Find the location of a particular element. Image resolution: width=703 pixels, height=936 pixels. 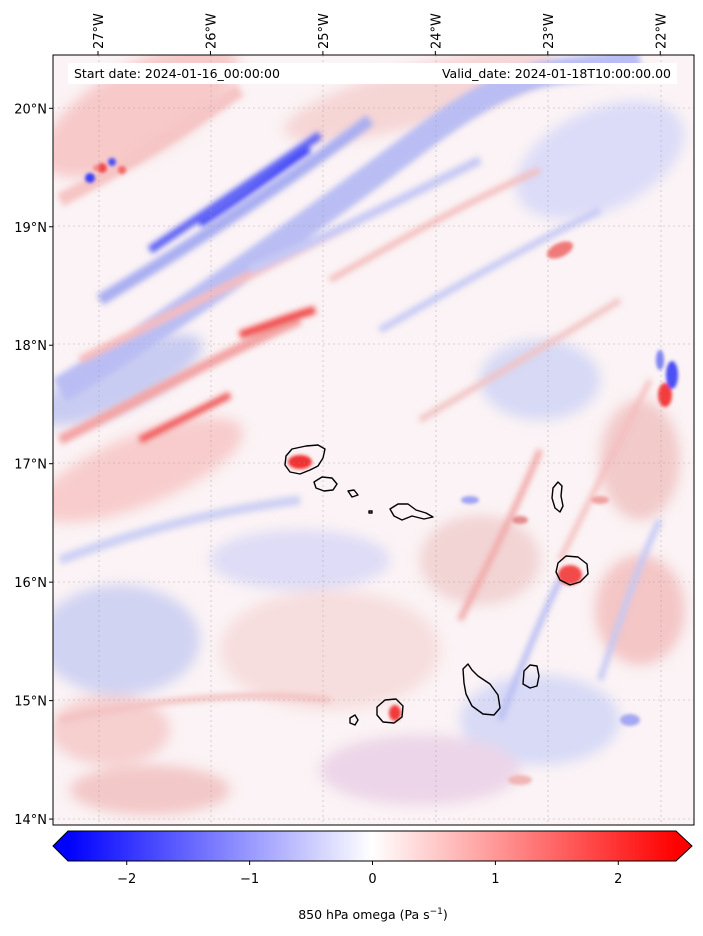

lat-tick-label: 14°N is located at coordinates (30, 820).